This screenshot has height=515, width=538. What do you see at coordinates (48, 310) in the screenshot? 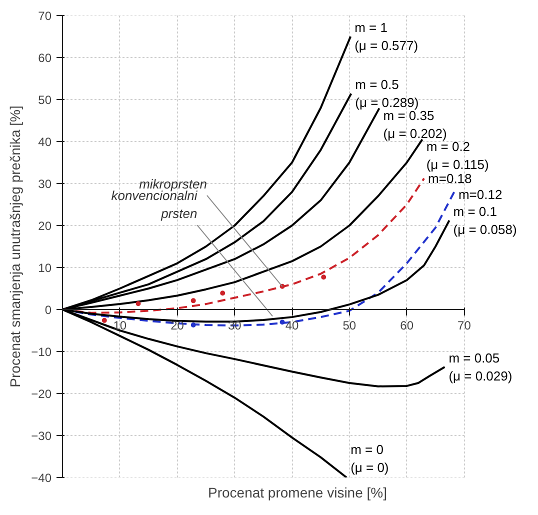
I see `y-tick-label: 0` at bounding box center [48, 310].